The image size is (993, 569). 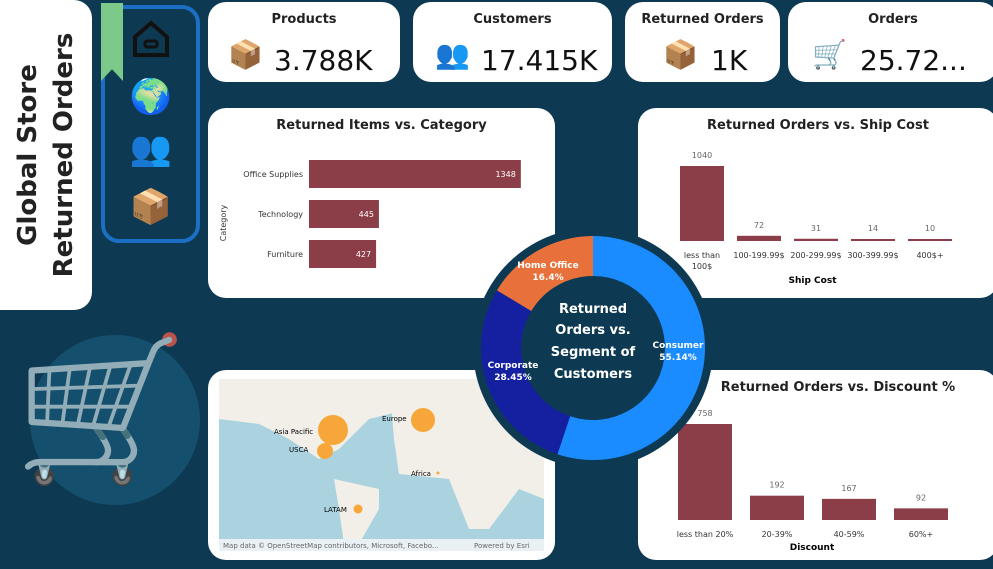 What do you see at coordinates (304, 42) in the screenshot?
I see `kpi-products: Products 📦 3.788K` at bounding box center [304, 42].